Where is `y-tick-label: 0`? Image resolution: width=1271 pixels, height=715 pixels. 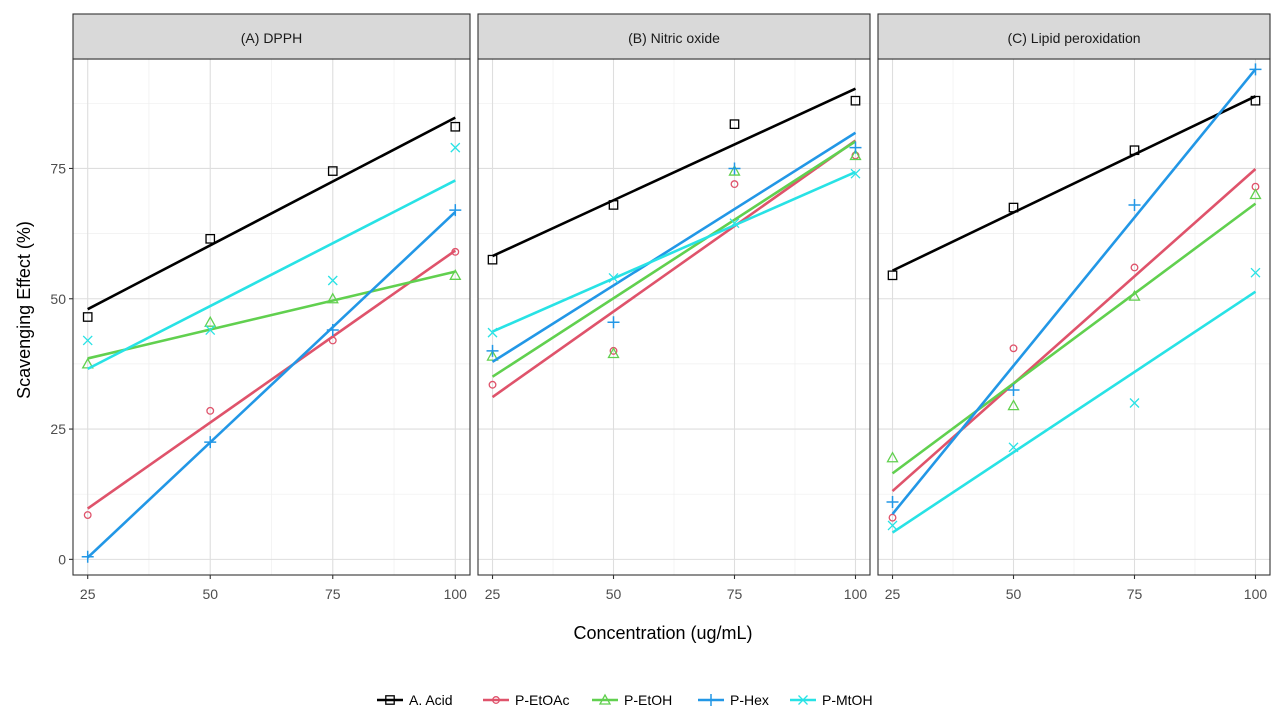 y-tick-label: 0 is located at coordinates (62, 559).